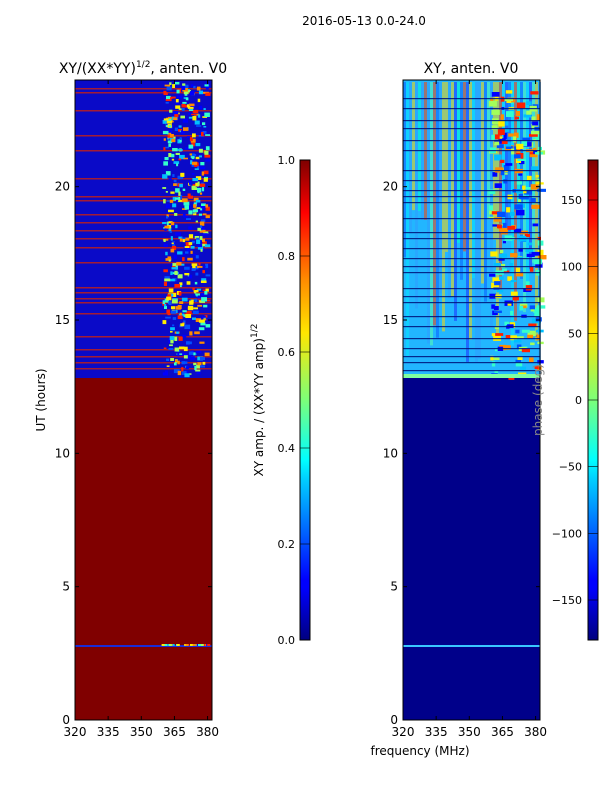  What do you see at coordinates (471, 69) in the screenshot?
I see `right-panel-title: XY, anten. V0` at bounding box center [471, 69].